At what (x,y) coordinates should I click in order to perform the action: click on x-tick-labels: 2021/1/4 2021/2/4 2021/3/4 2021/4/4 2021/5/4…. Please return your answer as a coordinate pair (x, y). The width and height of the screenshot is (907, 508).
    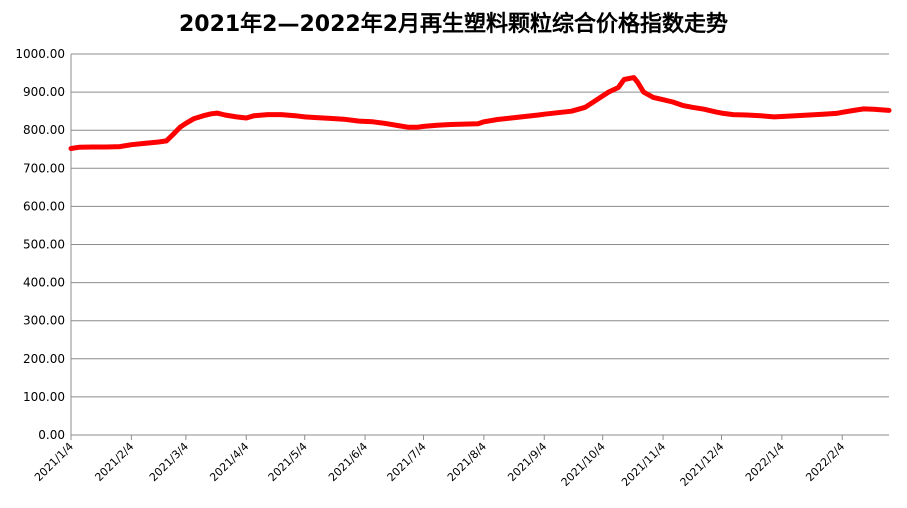
    Looking at the image, I should click on (439, 464).